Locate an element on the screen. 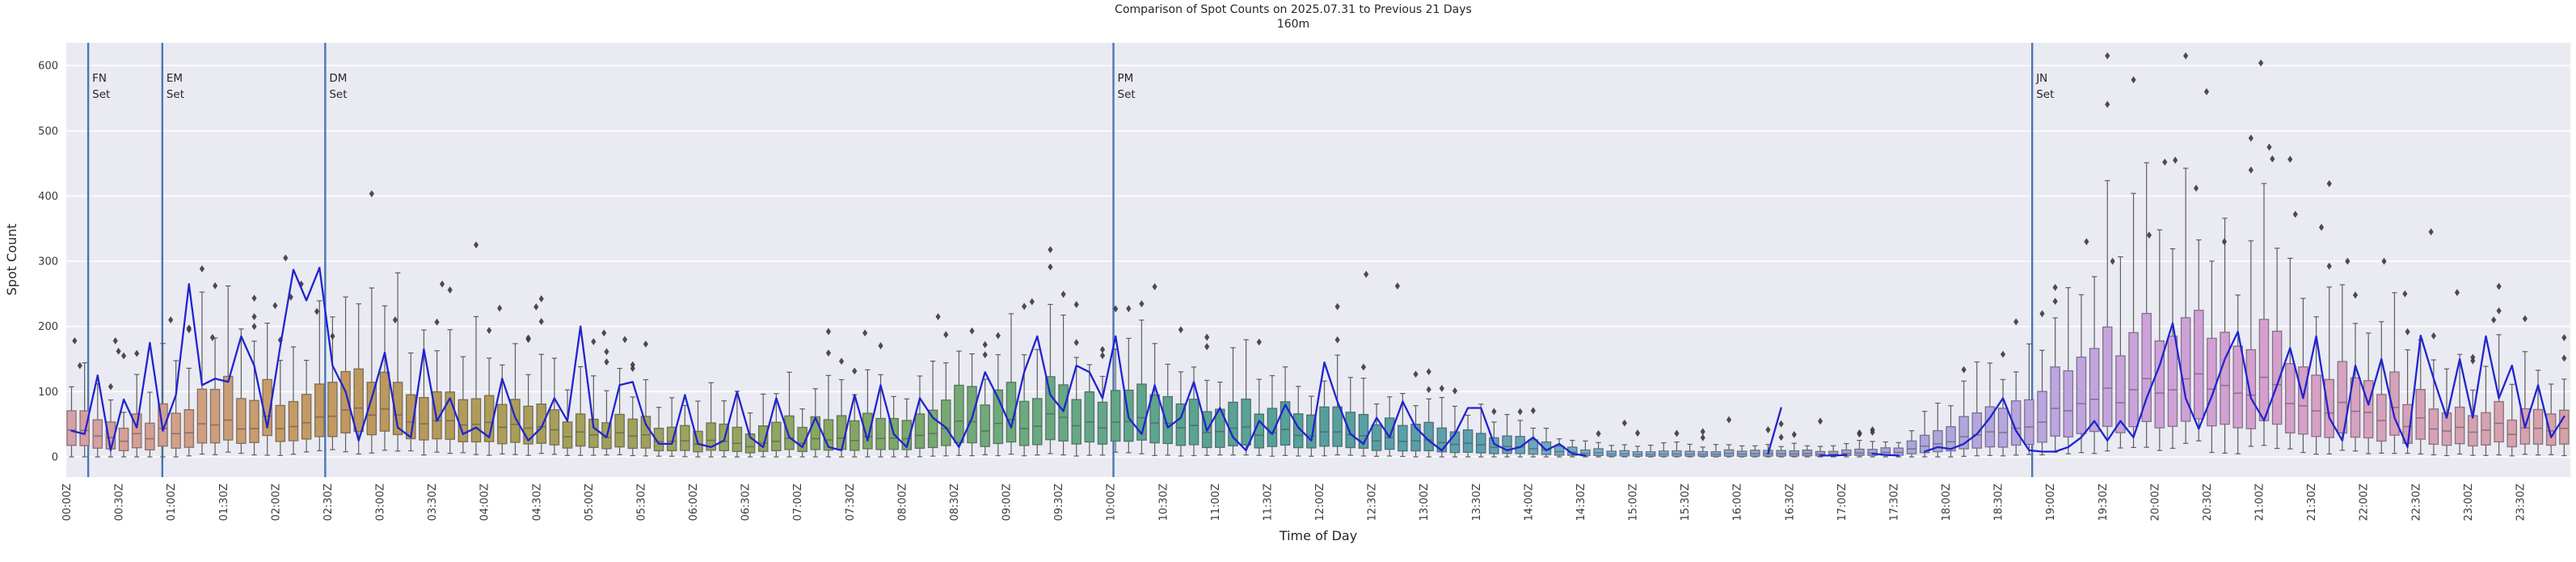  set-label-jn: JN is located at coordinates (2041, 78).